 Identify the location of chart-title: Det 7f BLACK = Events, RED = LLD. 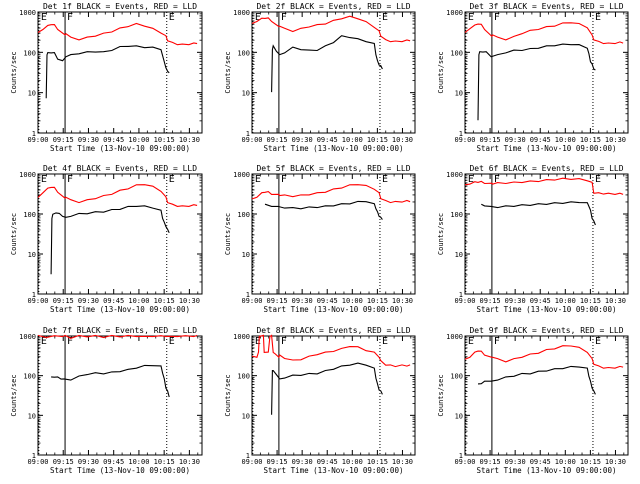
(120, 330).